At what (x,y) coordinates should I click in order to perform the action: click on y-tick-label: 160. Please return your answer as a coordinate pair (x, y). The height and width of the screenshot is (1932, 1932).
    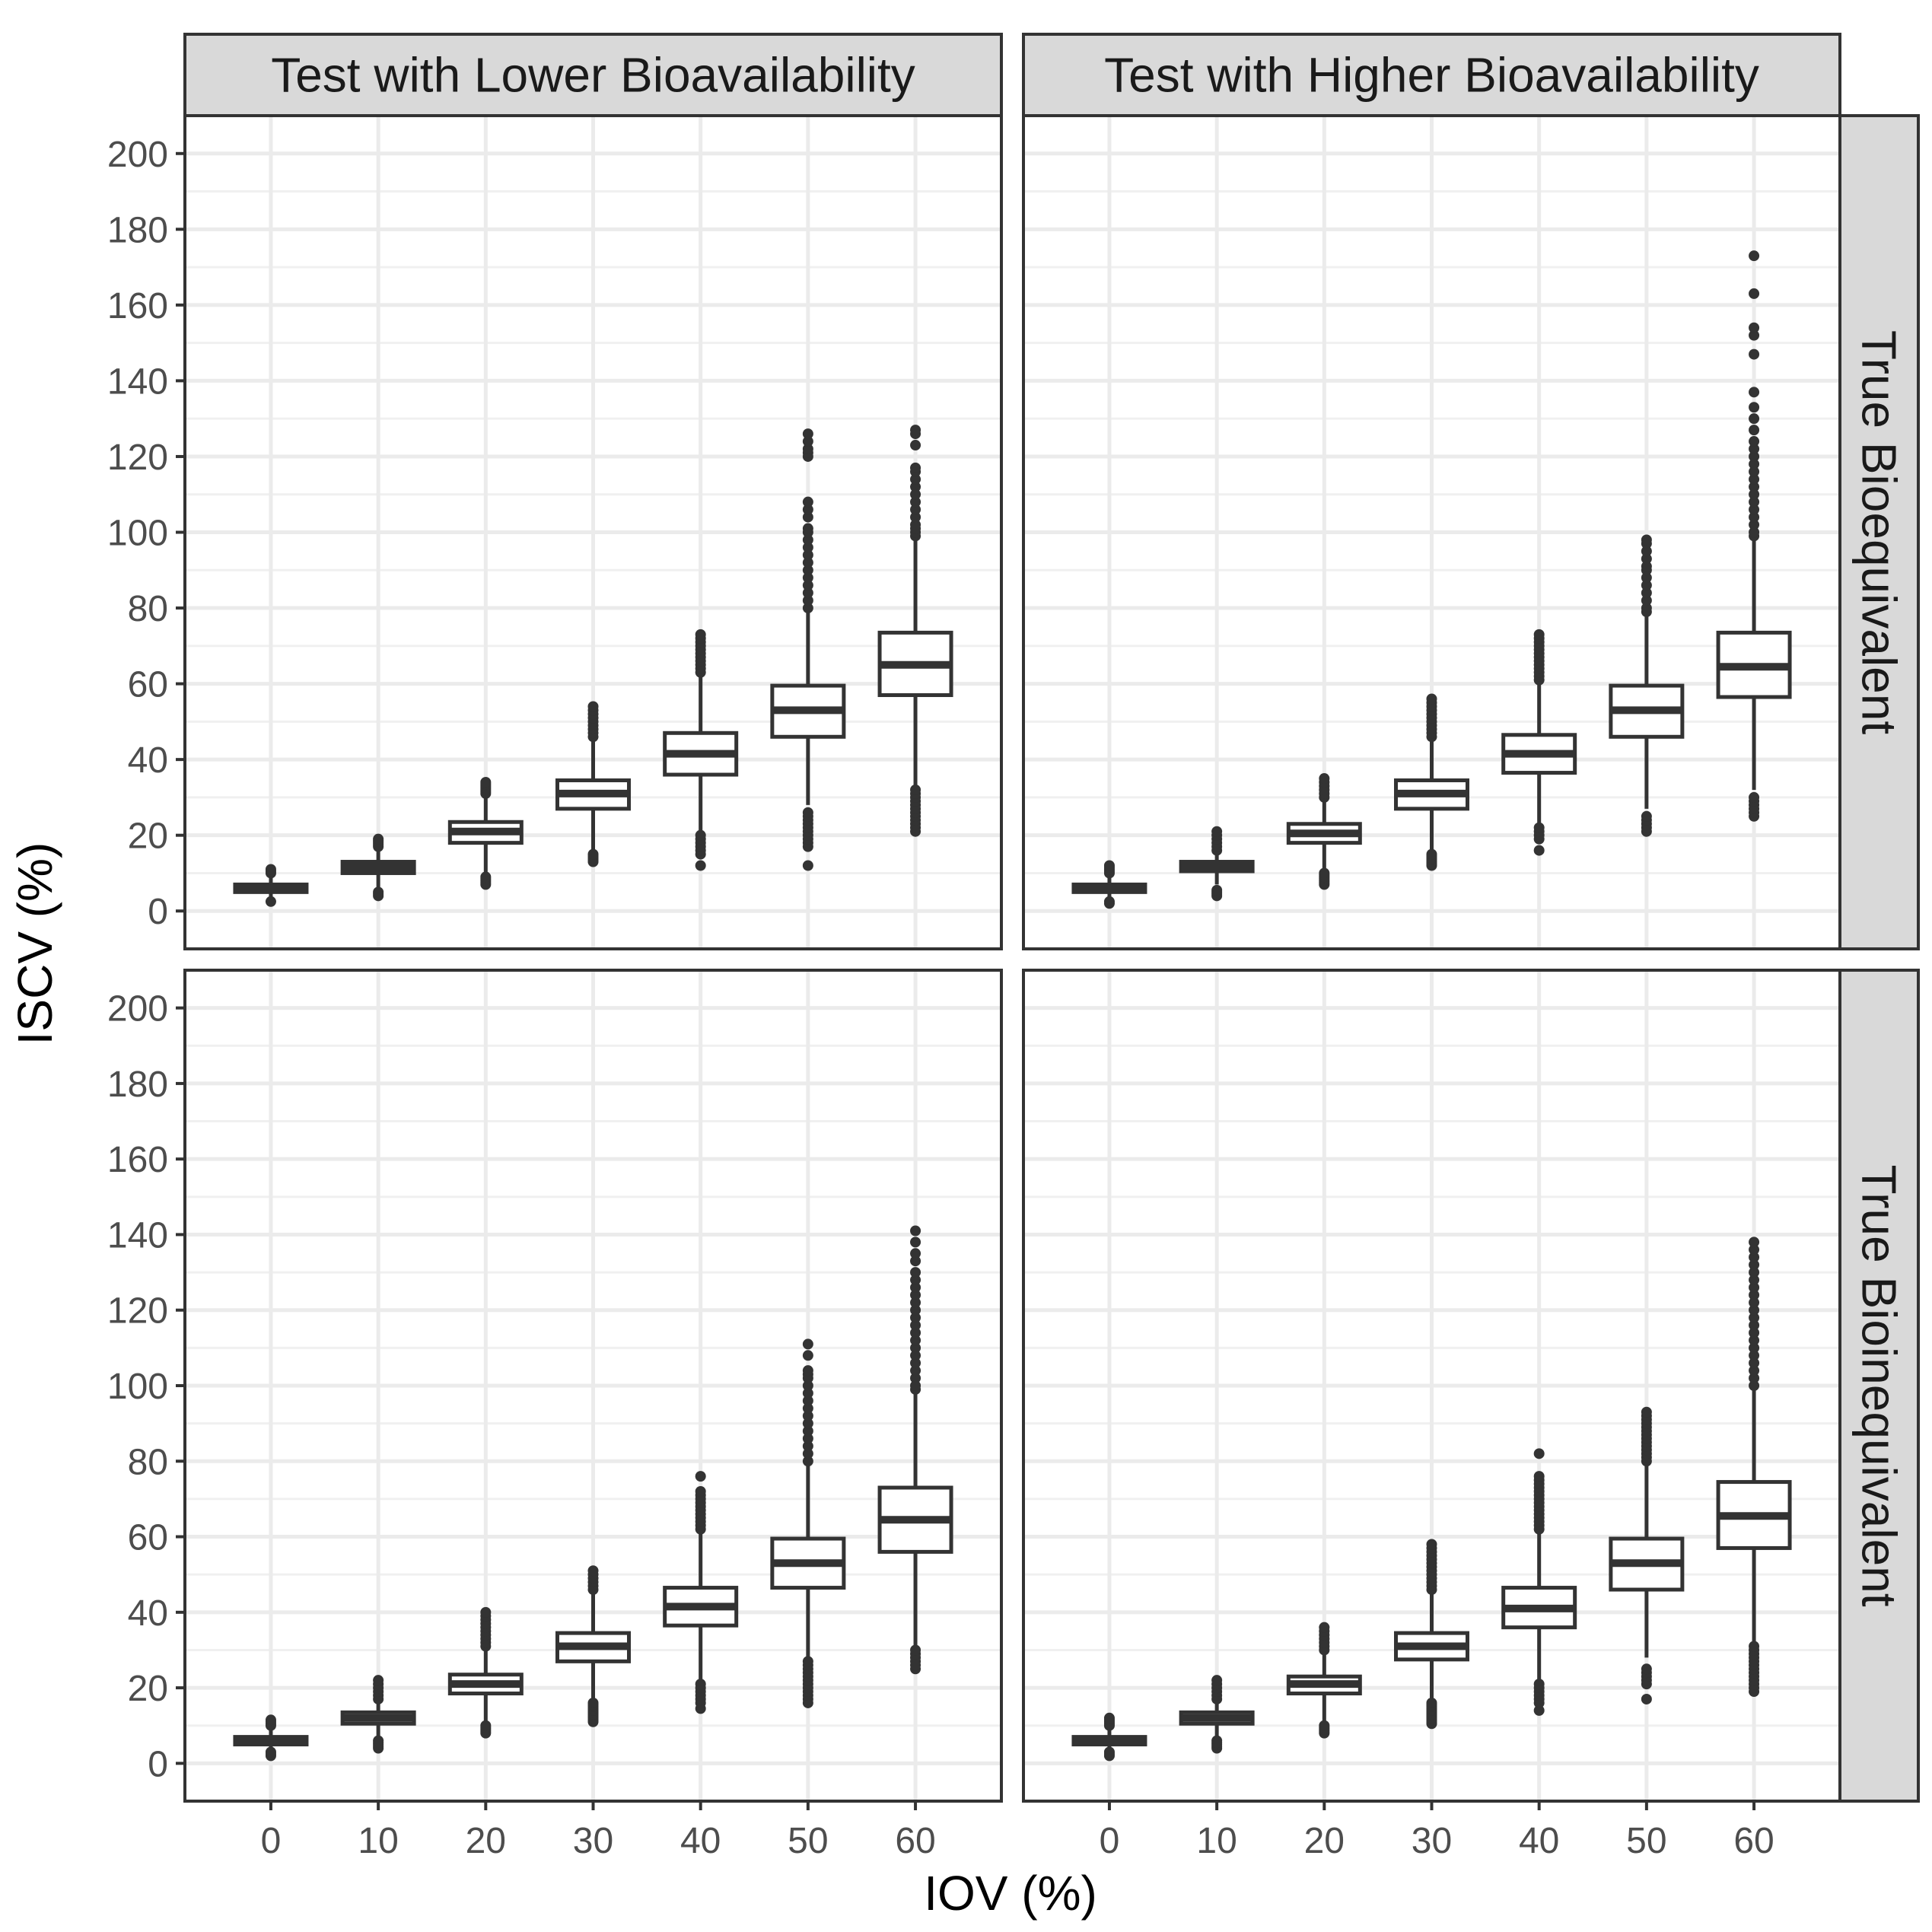
    Looking at the image, I should click on (137, 1160).